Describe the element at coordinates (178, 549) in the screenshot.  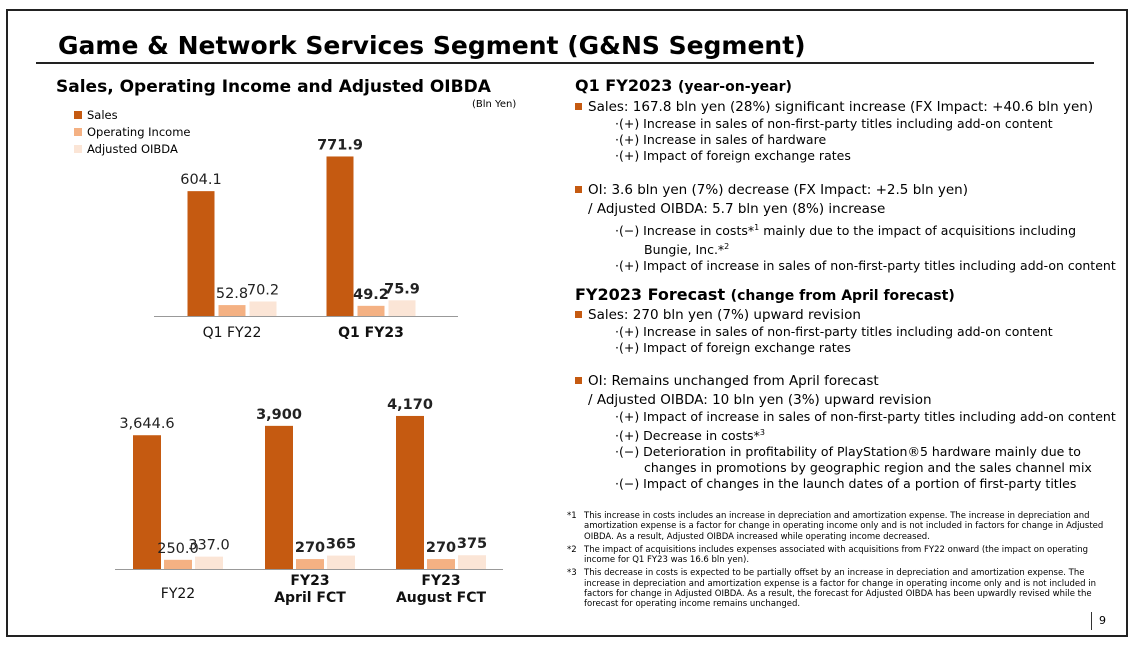
I see `data-label-operating-income: 250.0` at that location.